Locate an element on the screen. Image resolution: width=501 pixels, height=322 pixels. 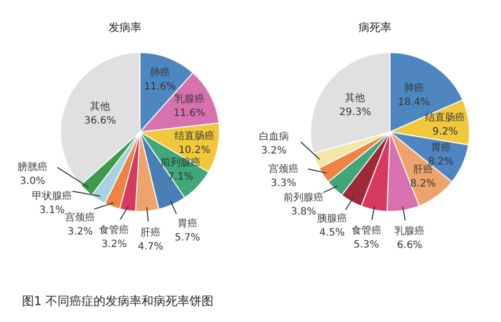
slice-label: 胰腺癌 is located at coordinates (332, 218).